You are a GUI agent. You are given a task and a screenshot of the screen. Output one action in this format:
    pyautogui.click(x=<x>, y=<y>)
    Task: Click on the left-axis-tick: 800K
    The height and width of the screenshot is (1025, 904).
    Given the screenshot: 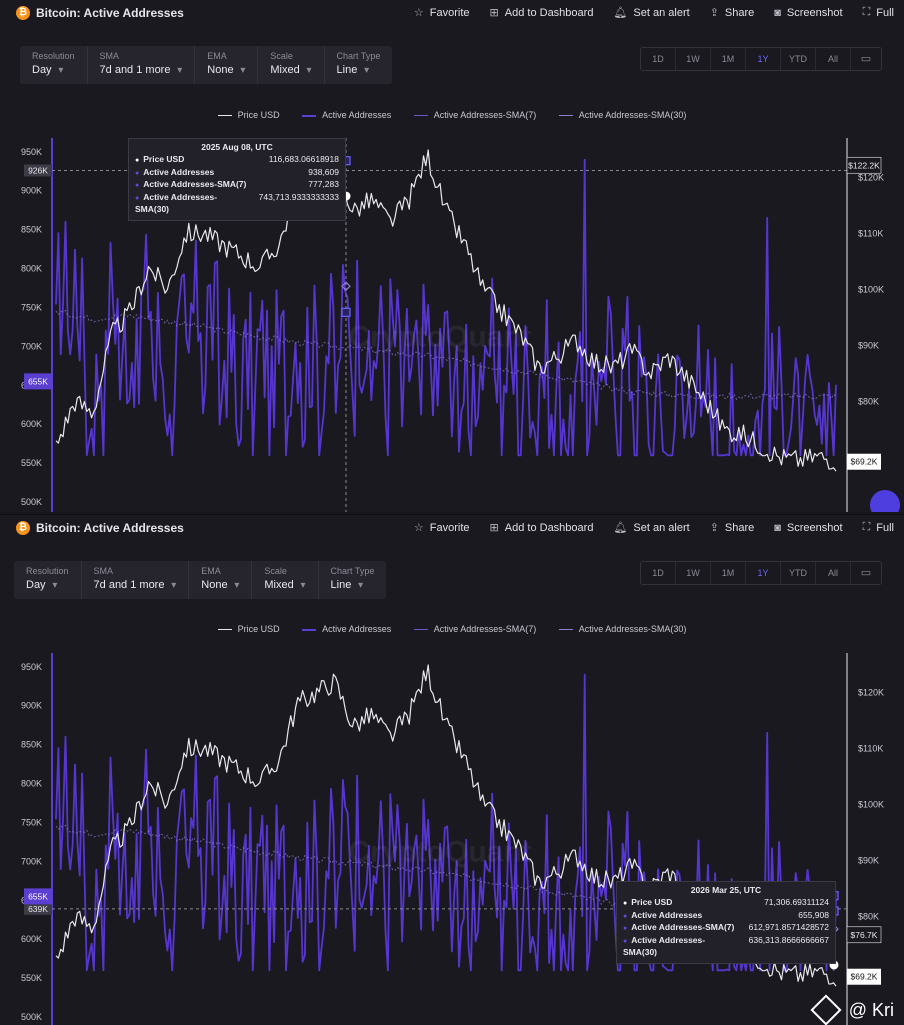 What is the action you would take?
    pyautogui.click(x=31, y=269)
    